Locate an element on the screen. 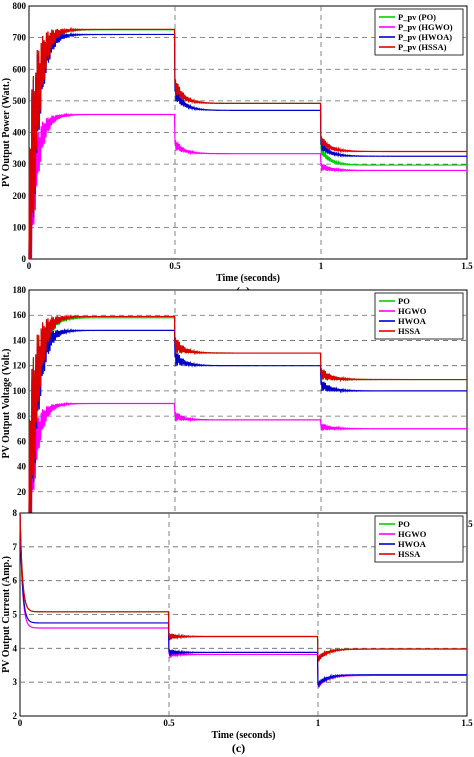  y-axis-label: PV Output Current (Amp.) is located at coordinates (6, 614).